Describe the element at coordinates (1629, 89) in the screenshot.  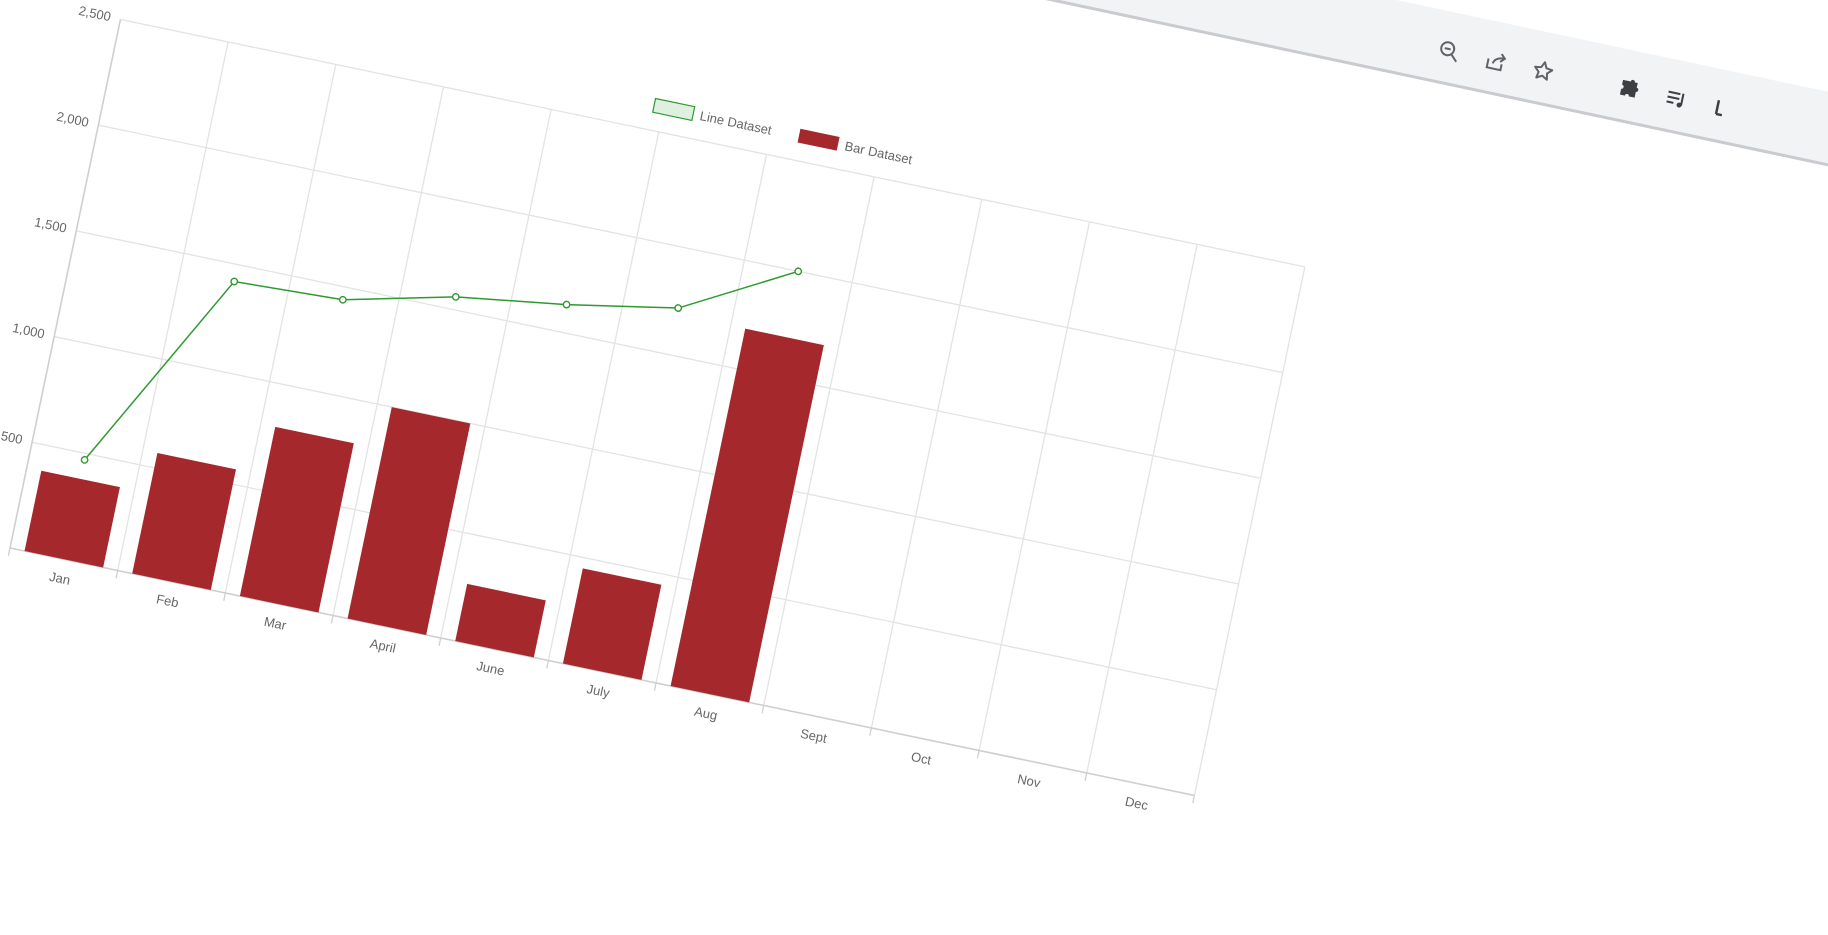
I see `extensions-icon` at that location.